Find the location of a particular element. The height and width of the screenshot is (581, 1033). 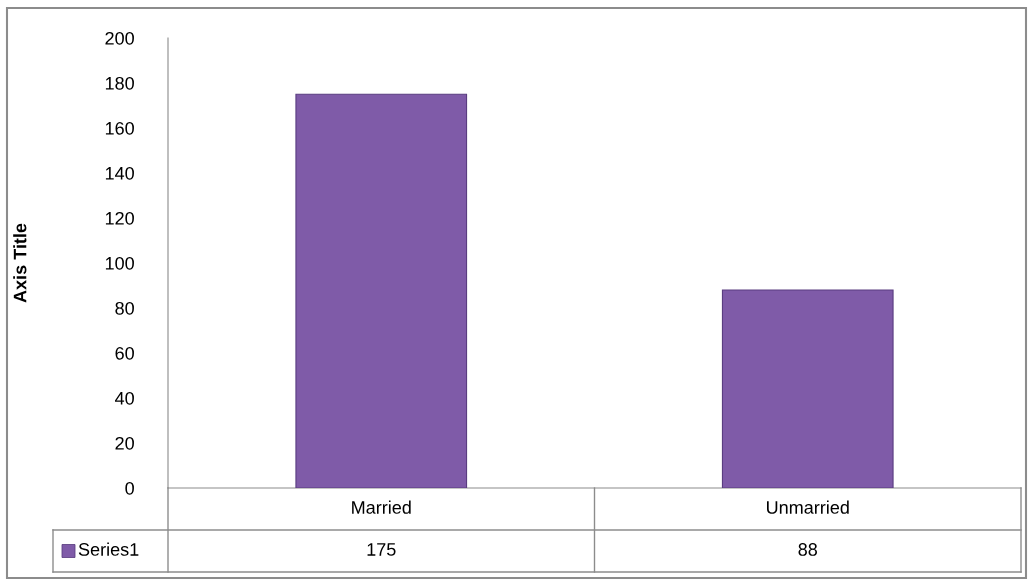

legend-label: Series1 is located at coordinates (108, 549).